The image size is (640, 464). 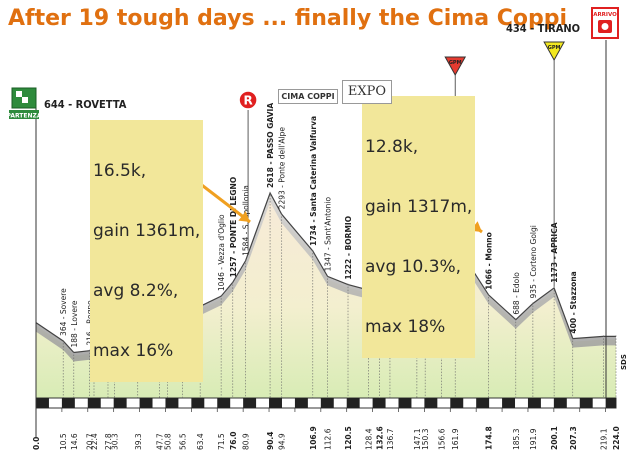 What do you see at coordinates (147, 231) in the screenshot?
I see `note-line: gain 1361m,` at bounding box center [147, 231].